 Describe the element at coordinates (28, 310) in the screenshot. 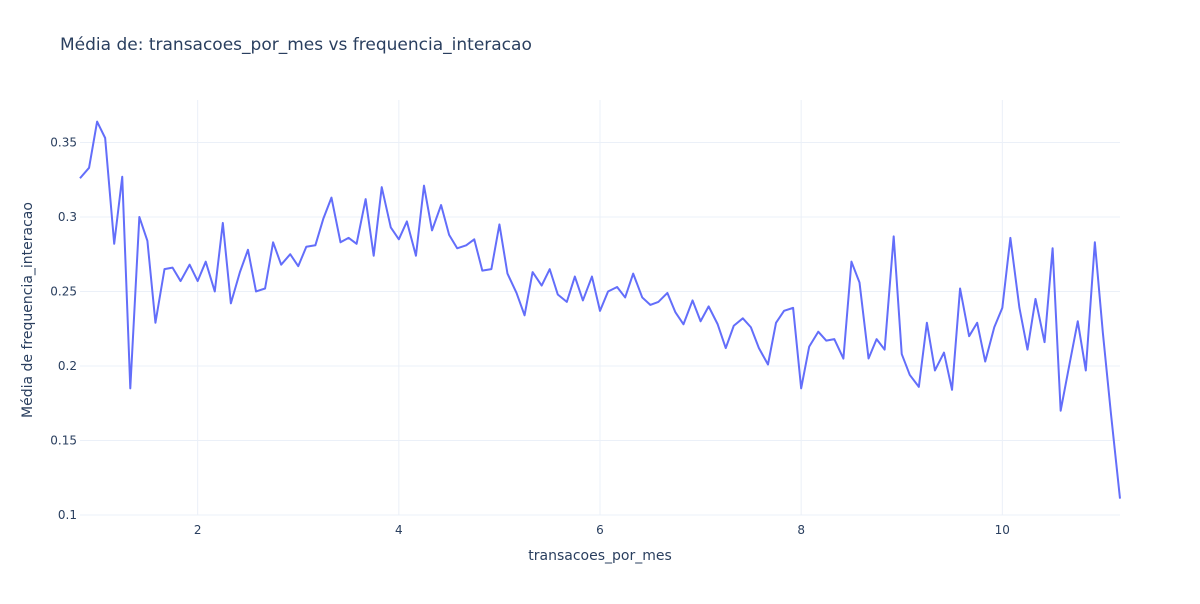

I see `y-axis-title: Média de frequencia_interacao` at that location.